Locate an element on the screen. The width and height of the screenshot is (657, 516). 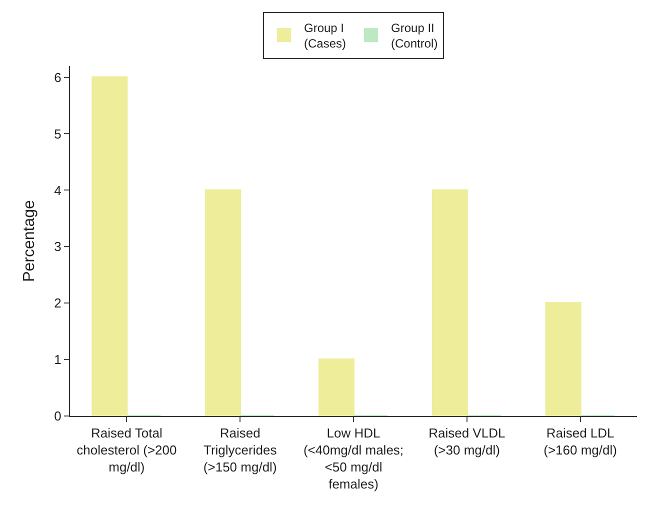
legend-label: Group I (Cases) is located at coordinates (325, 35).